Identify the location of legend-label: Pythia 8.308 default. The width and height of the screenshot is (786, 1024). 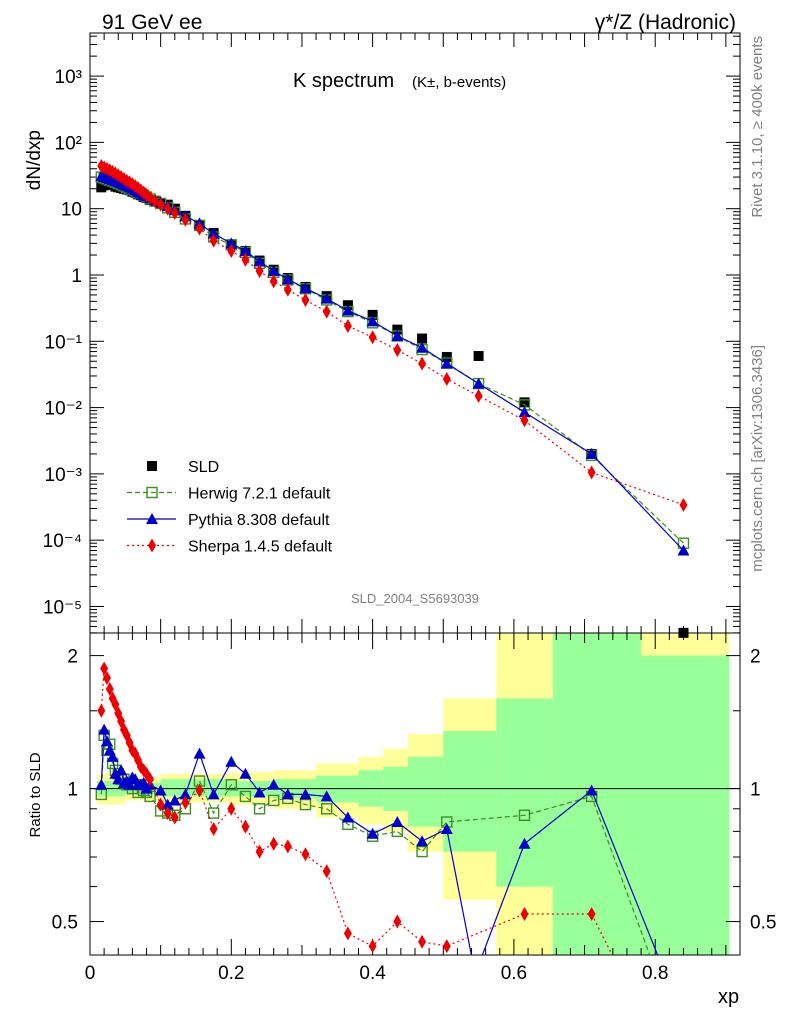
(259, 520).